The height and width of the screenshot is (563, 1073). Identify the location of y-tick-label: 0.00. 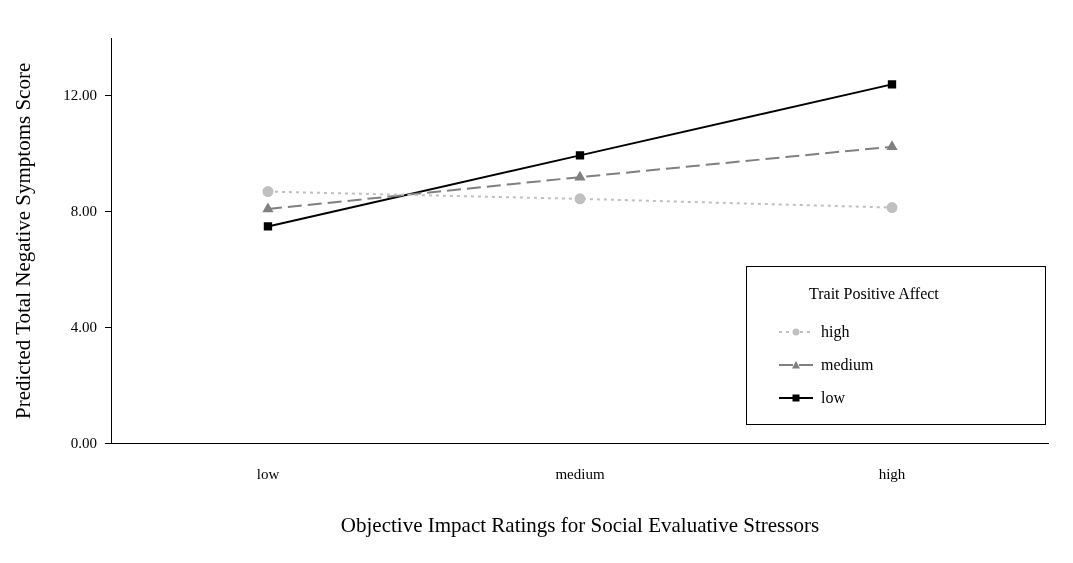
(83, 442).